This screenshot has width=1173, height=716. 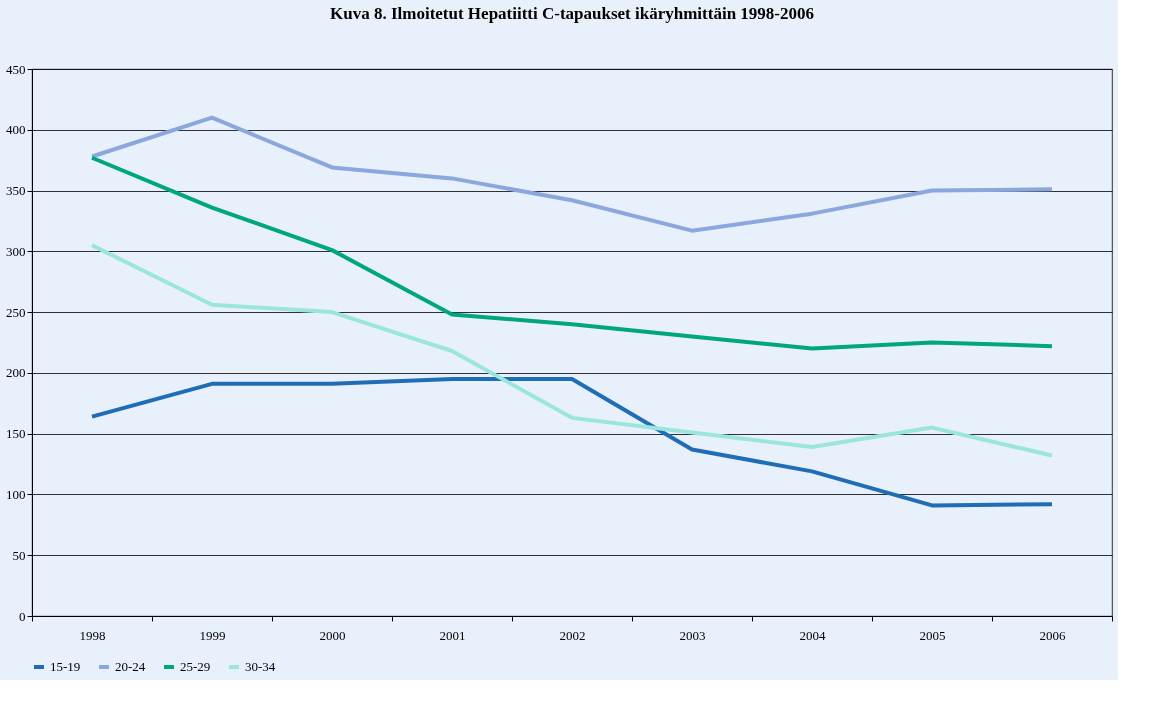 I want to click on y-tick-label: 250, so click(x=16, y=312).